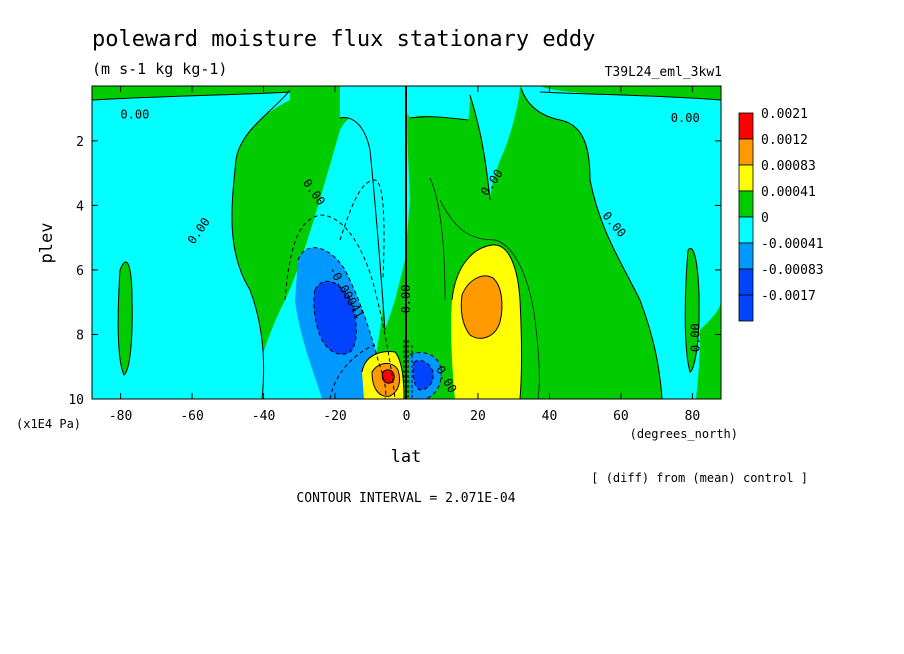  What do you see at coordinates (47, 243) in the screenshot?
I see `y-axis-label: plev` at bounding box center [47, 243].